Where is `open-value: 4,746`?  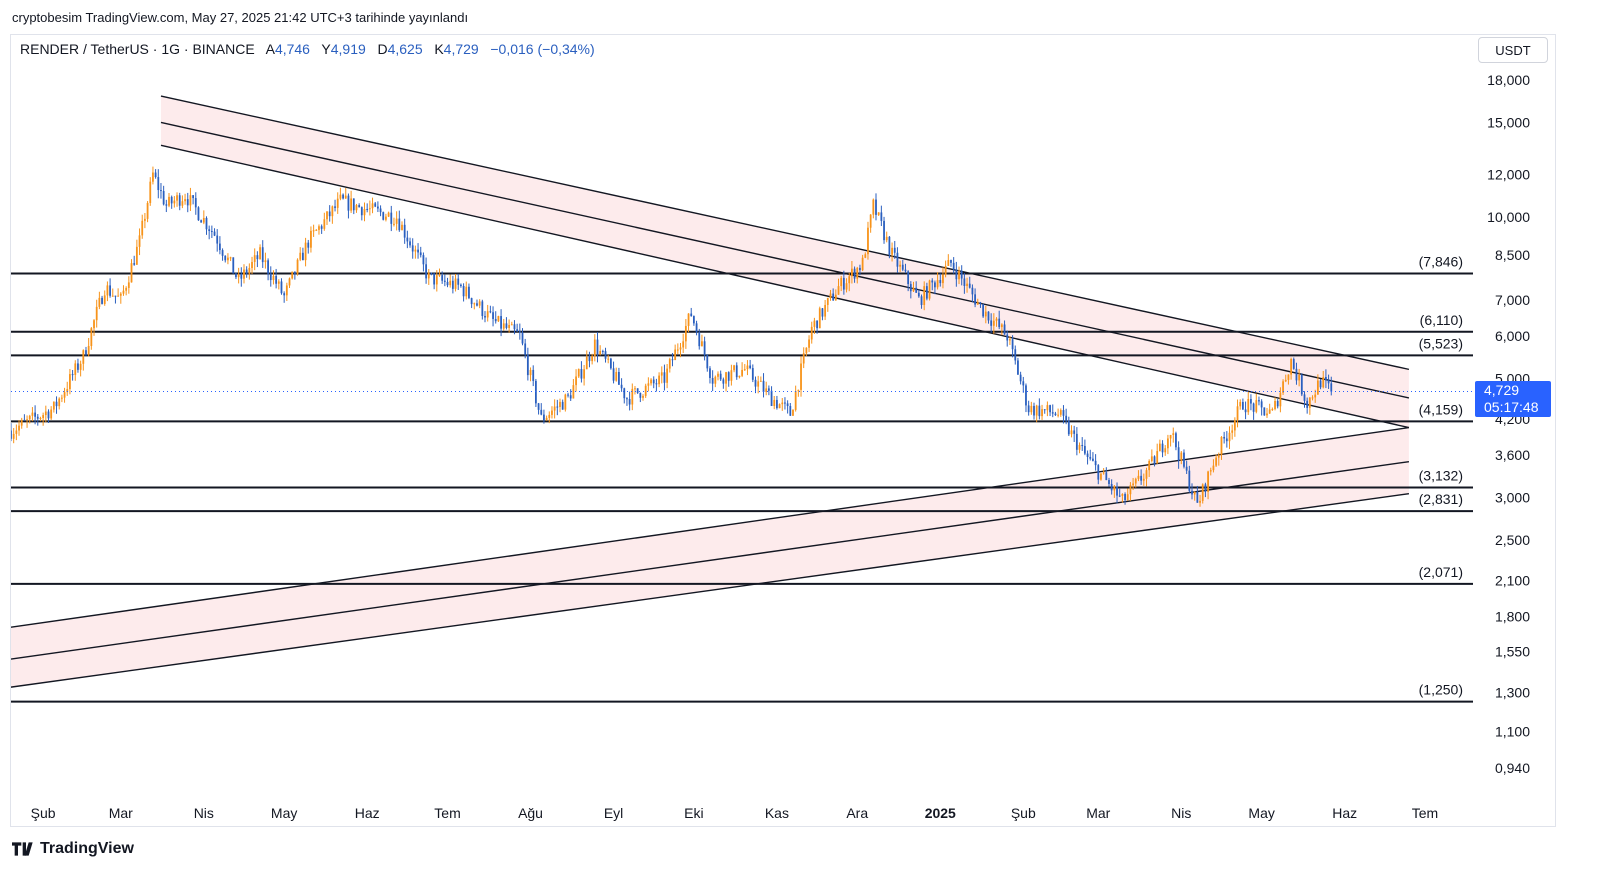
open-value: 4,746 is located at coordinates (292, 49).